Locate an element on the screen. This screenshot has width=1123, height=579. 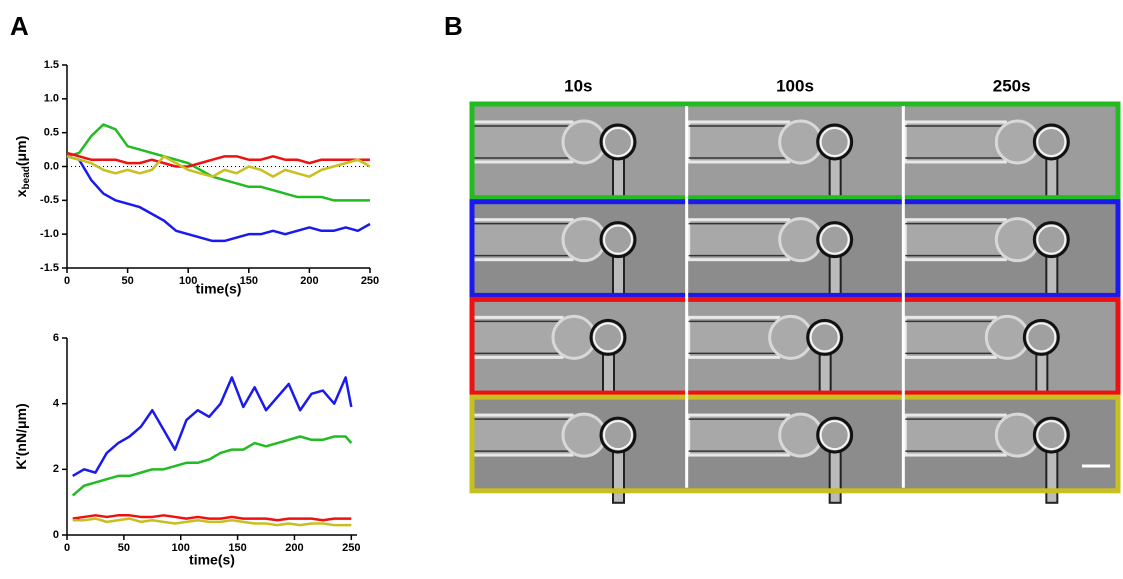
y-axis-label: K'(nN/μm) is located at coordinates (21, 436).